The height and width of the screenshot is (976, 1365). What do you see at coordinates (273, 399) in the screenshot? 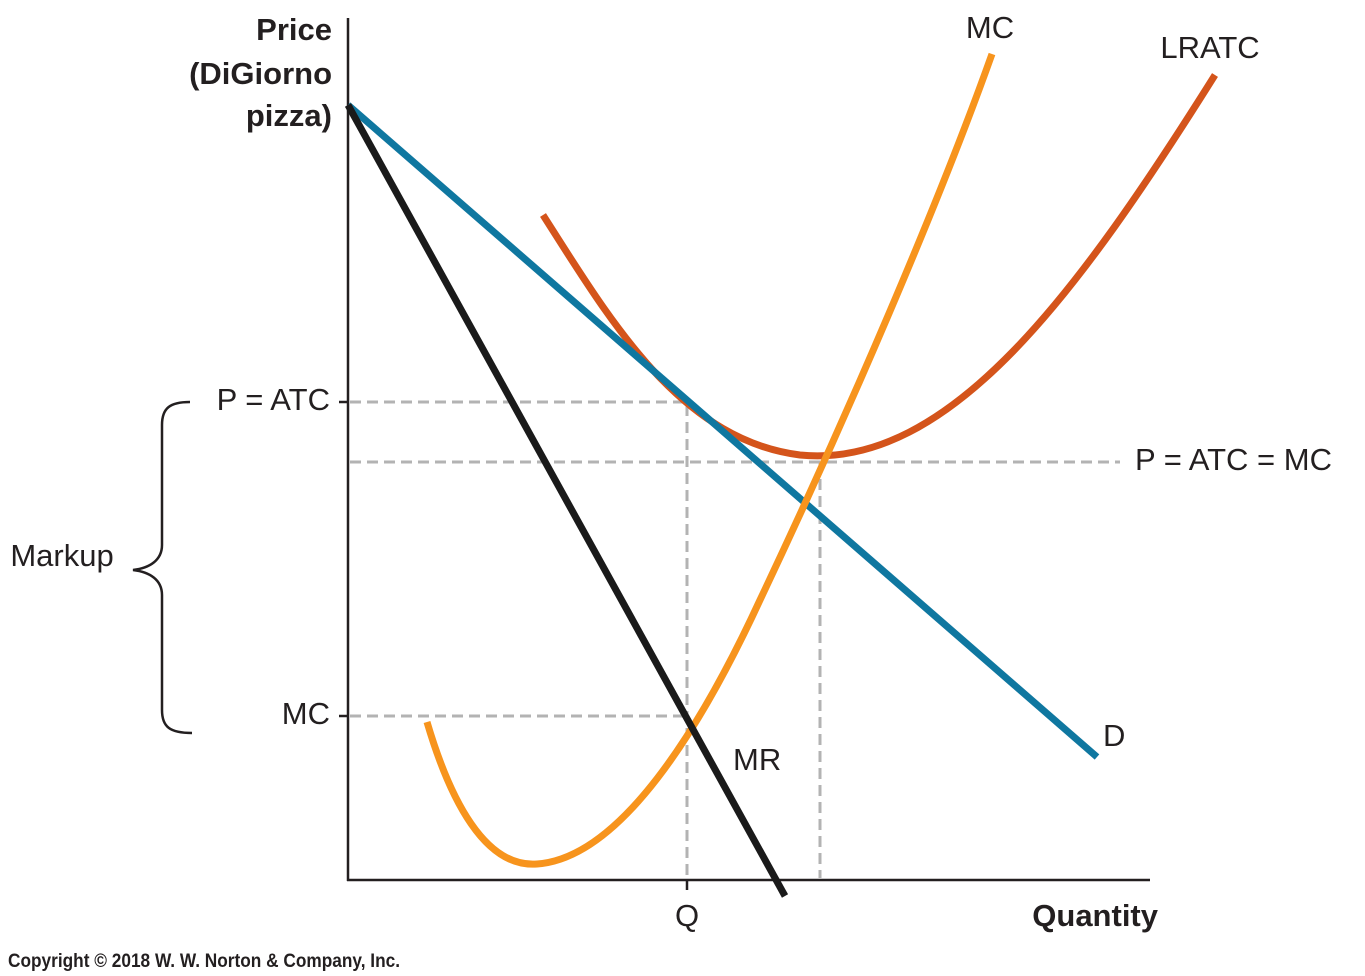
I see `level-label: P = ATC` at bounding box center [273, 399].